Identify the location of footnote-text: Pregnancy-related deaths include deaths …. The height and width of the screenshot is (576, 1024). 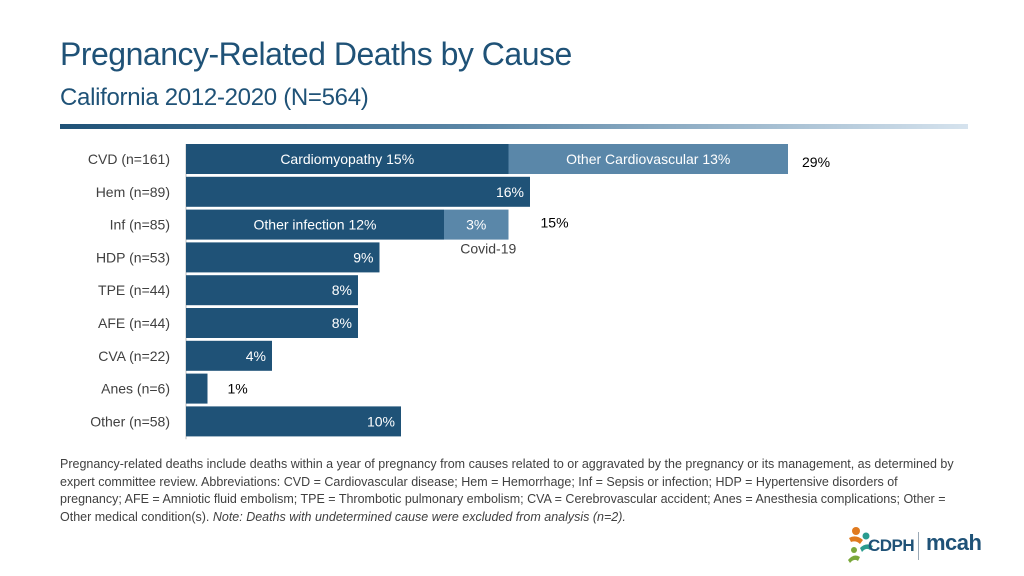
(507, 490).